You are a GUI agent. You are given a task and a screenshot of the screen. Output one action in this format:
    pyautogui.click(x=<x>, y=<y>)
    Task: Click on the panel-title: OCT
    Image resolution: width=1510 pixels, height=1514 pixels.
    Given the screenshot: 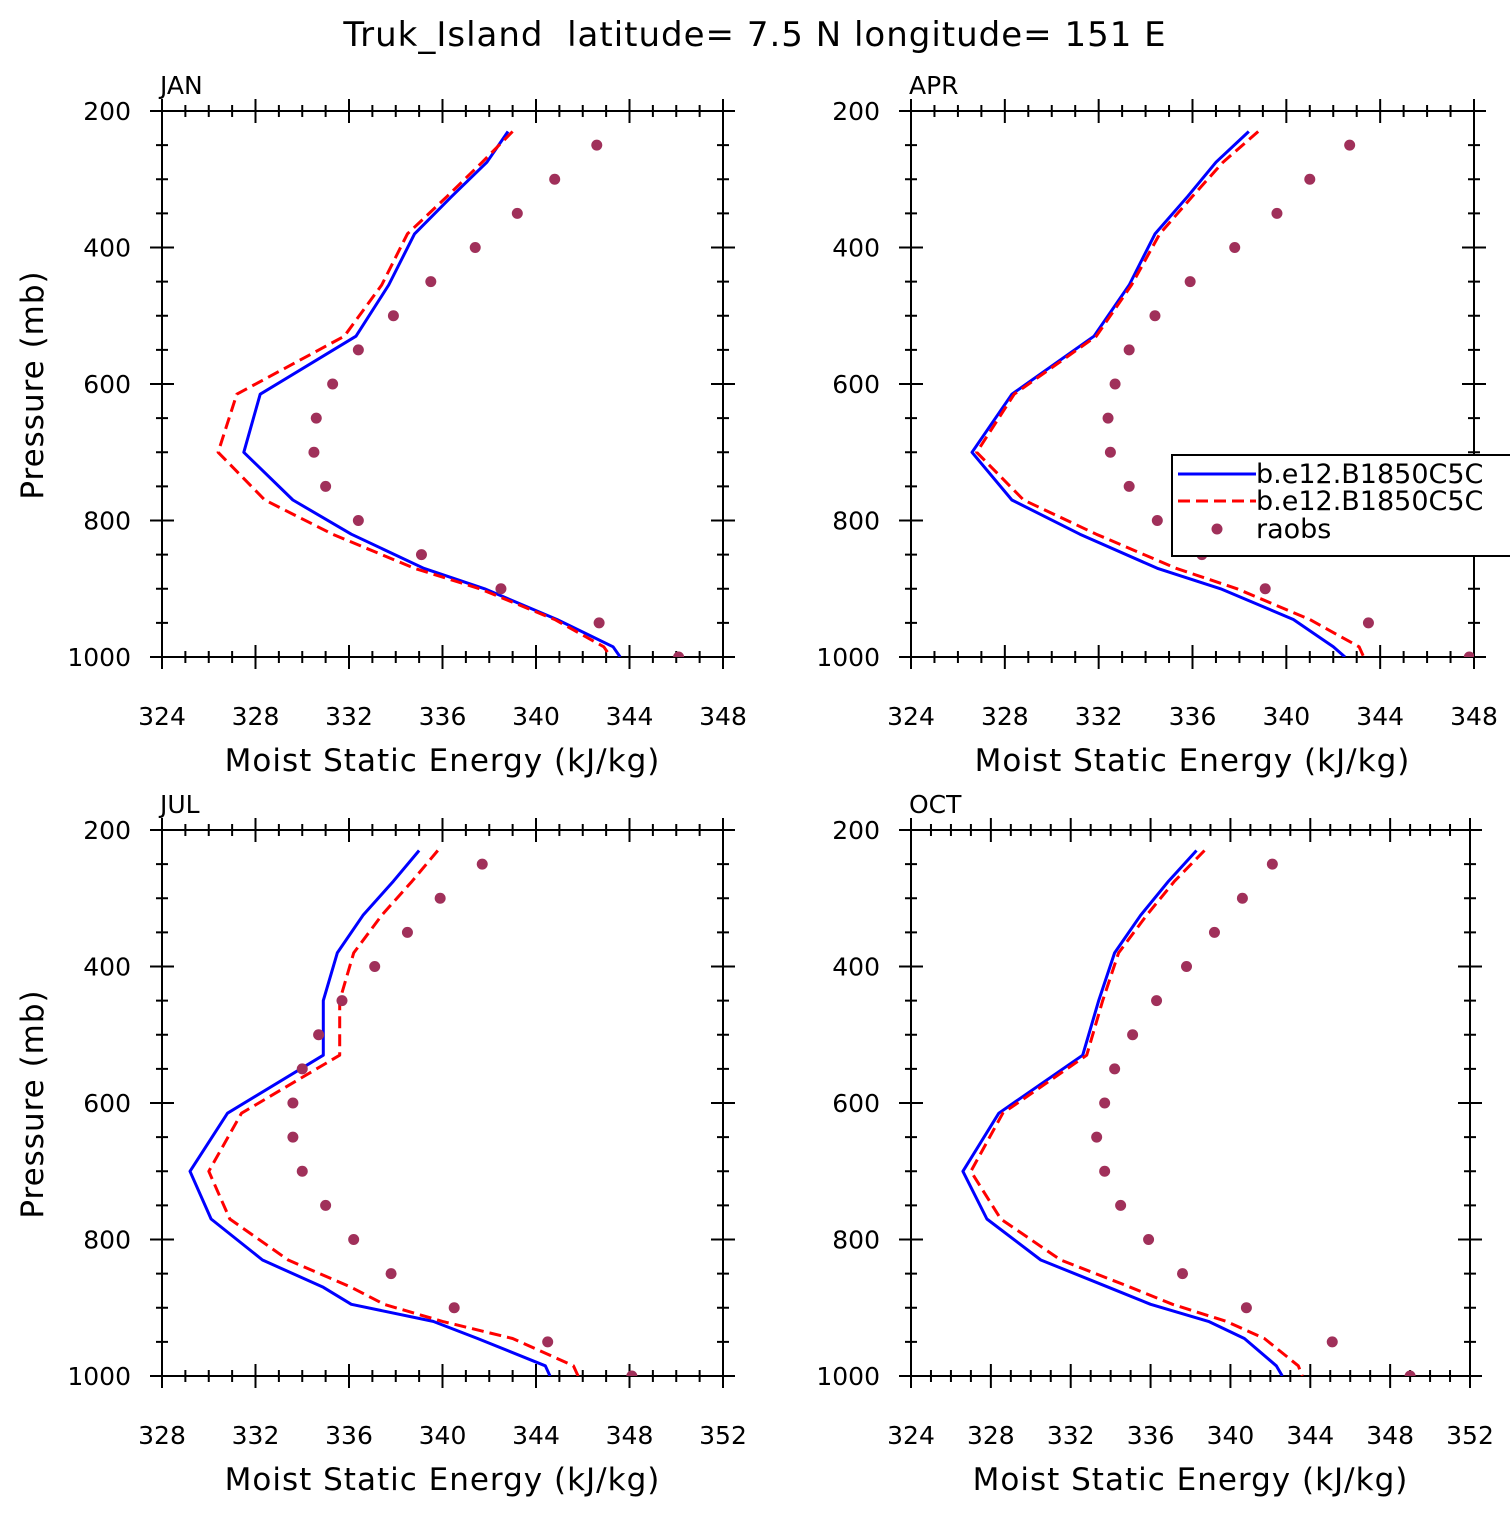 What is the action you would take?
    pyautogui.click(x=935, y=804)
    